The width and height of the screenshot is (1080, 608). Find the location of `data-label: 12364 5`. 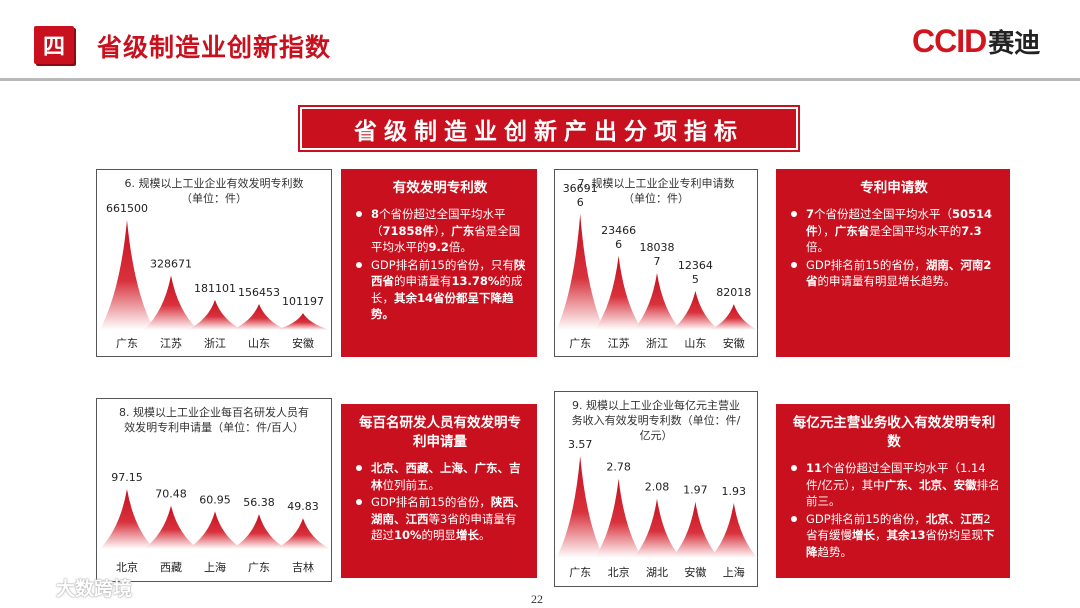

data-label: 12364 5 is located at coordinates (695, 272).